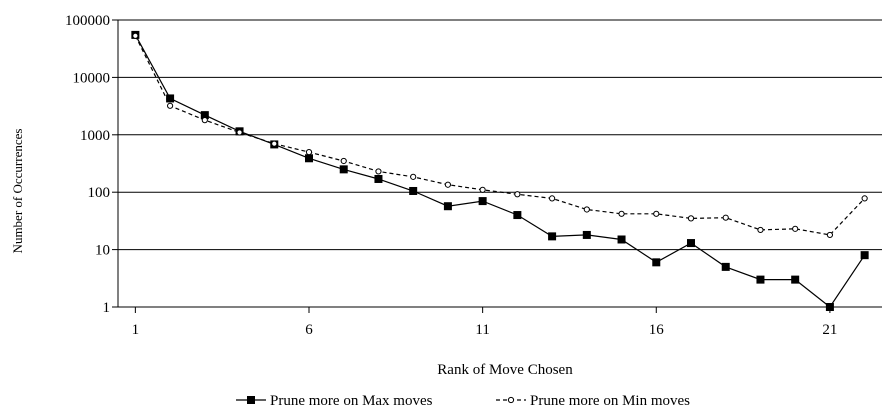  What do you see at coordinates (482, 330) in the screenshot?
I see `x-tick-label: 11` at bounding box center [482, 330].